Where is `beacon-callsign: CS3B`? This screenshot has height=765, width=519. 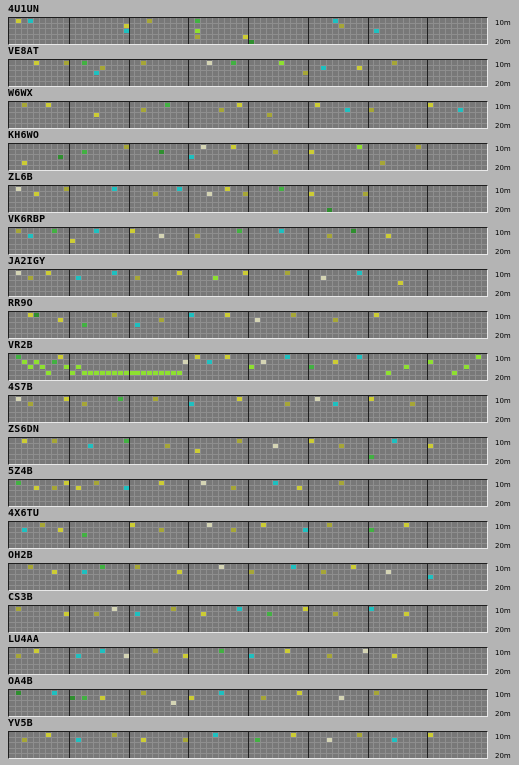 beacon-callsign: CS3B is located at coordinates (20, 597).